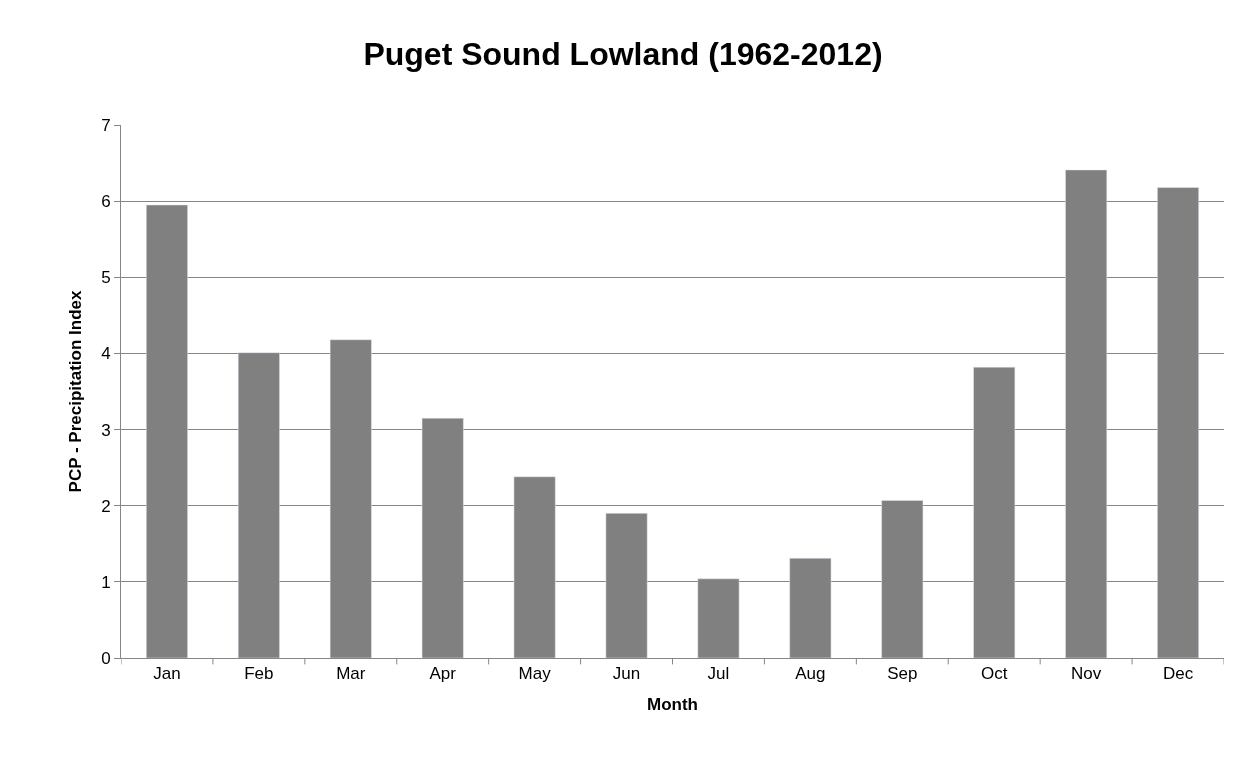 The image size is (1246, 775). Describe the element at coordinates (902, 674) in the screenshot. I see `x-tick-label: Sep` at that location.